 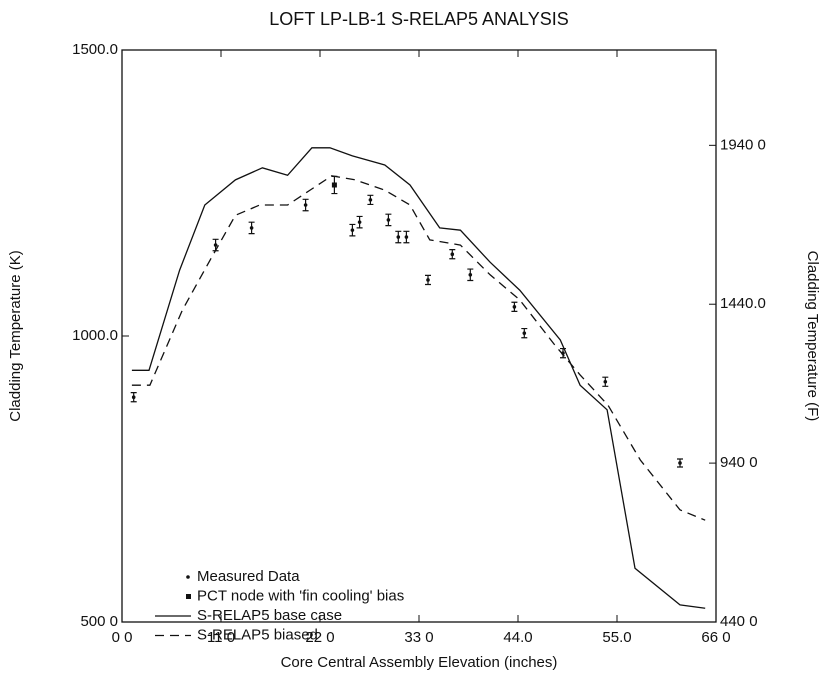 I want to click on x-tick-label: 66 0, so click(x=715, y=637).